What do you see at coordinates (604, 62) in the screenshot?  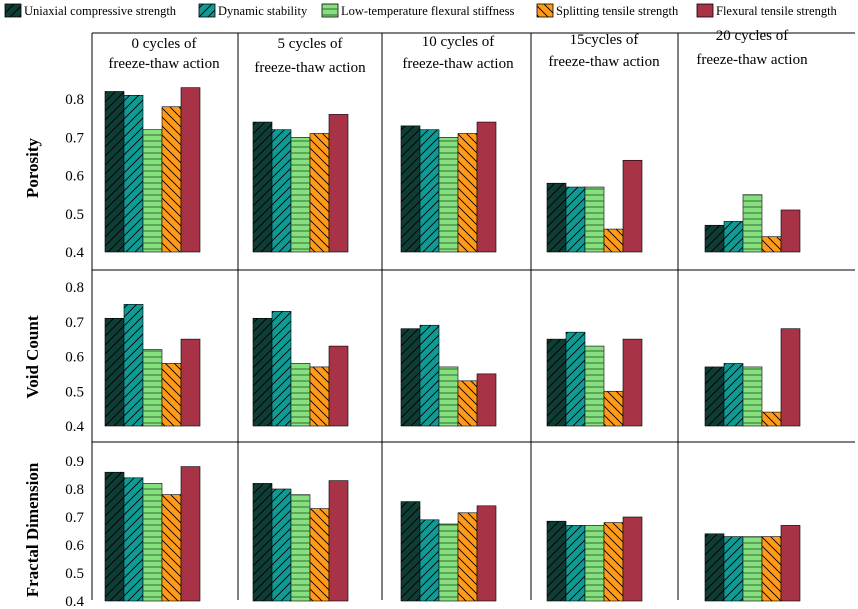 I see `column-title-3-line2: freeze-thaw action` at bounding box center [604, 62].